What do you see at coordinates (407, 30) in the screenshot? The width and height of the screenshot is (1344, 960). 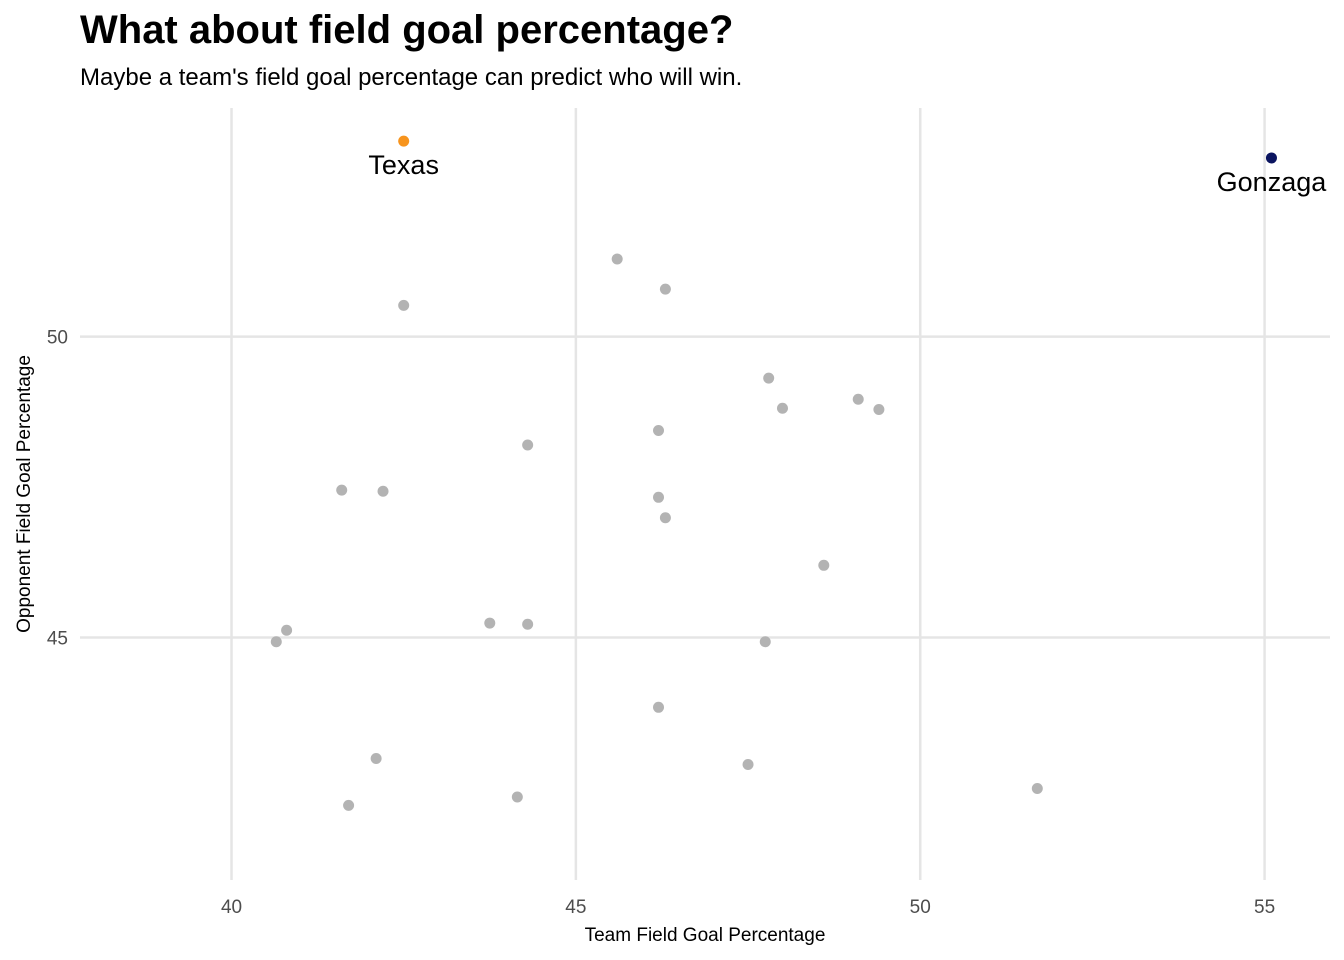 I see `chart-title: What about field goal percentage?` at bounding box center [407, 30].